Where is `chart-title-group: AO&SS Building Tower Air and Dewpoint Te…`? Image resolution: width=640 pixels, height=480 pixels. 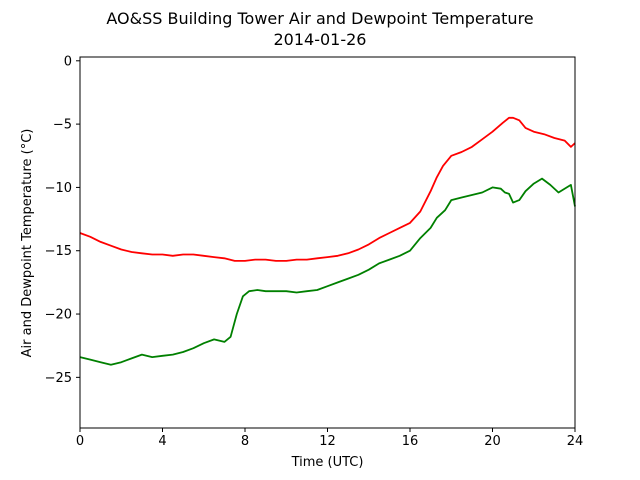 chart-title-group: AO&SS Building Tower Air and Dewpoint Te… is located at coordinates (319, 29).